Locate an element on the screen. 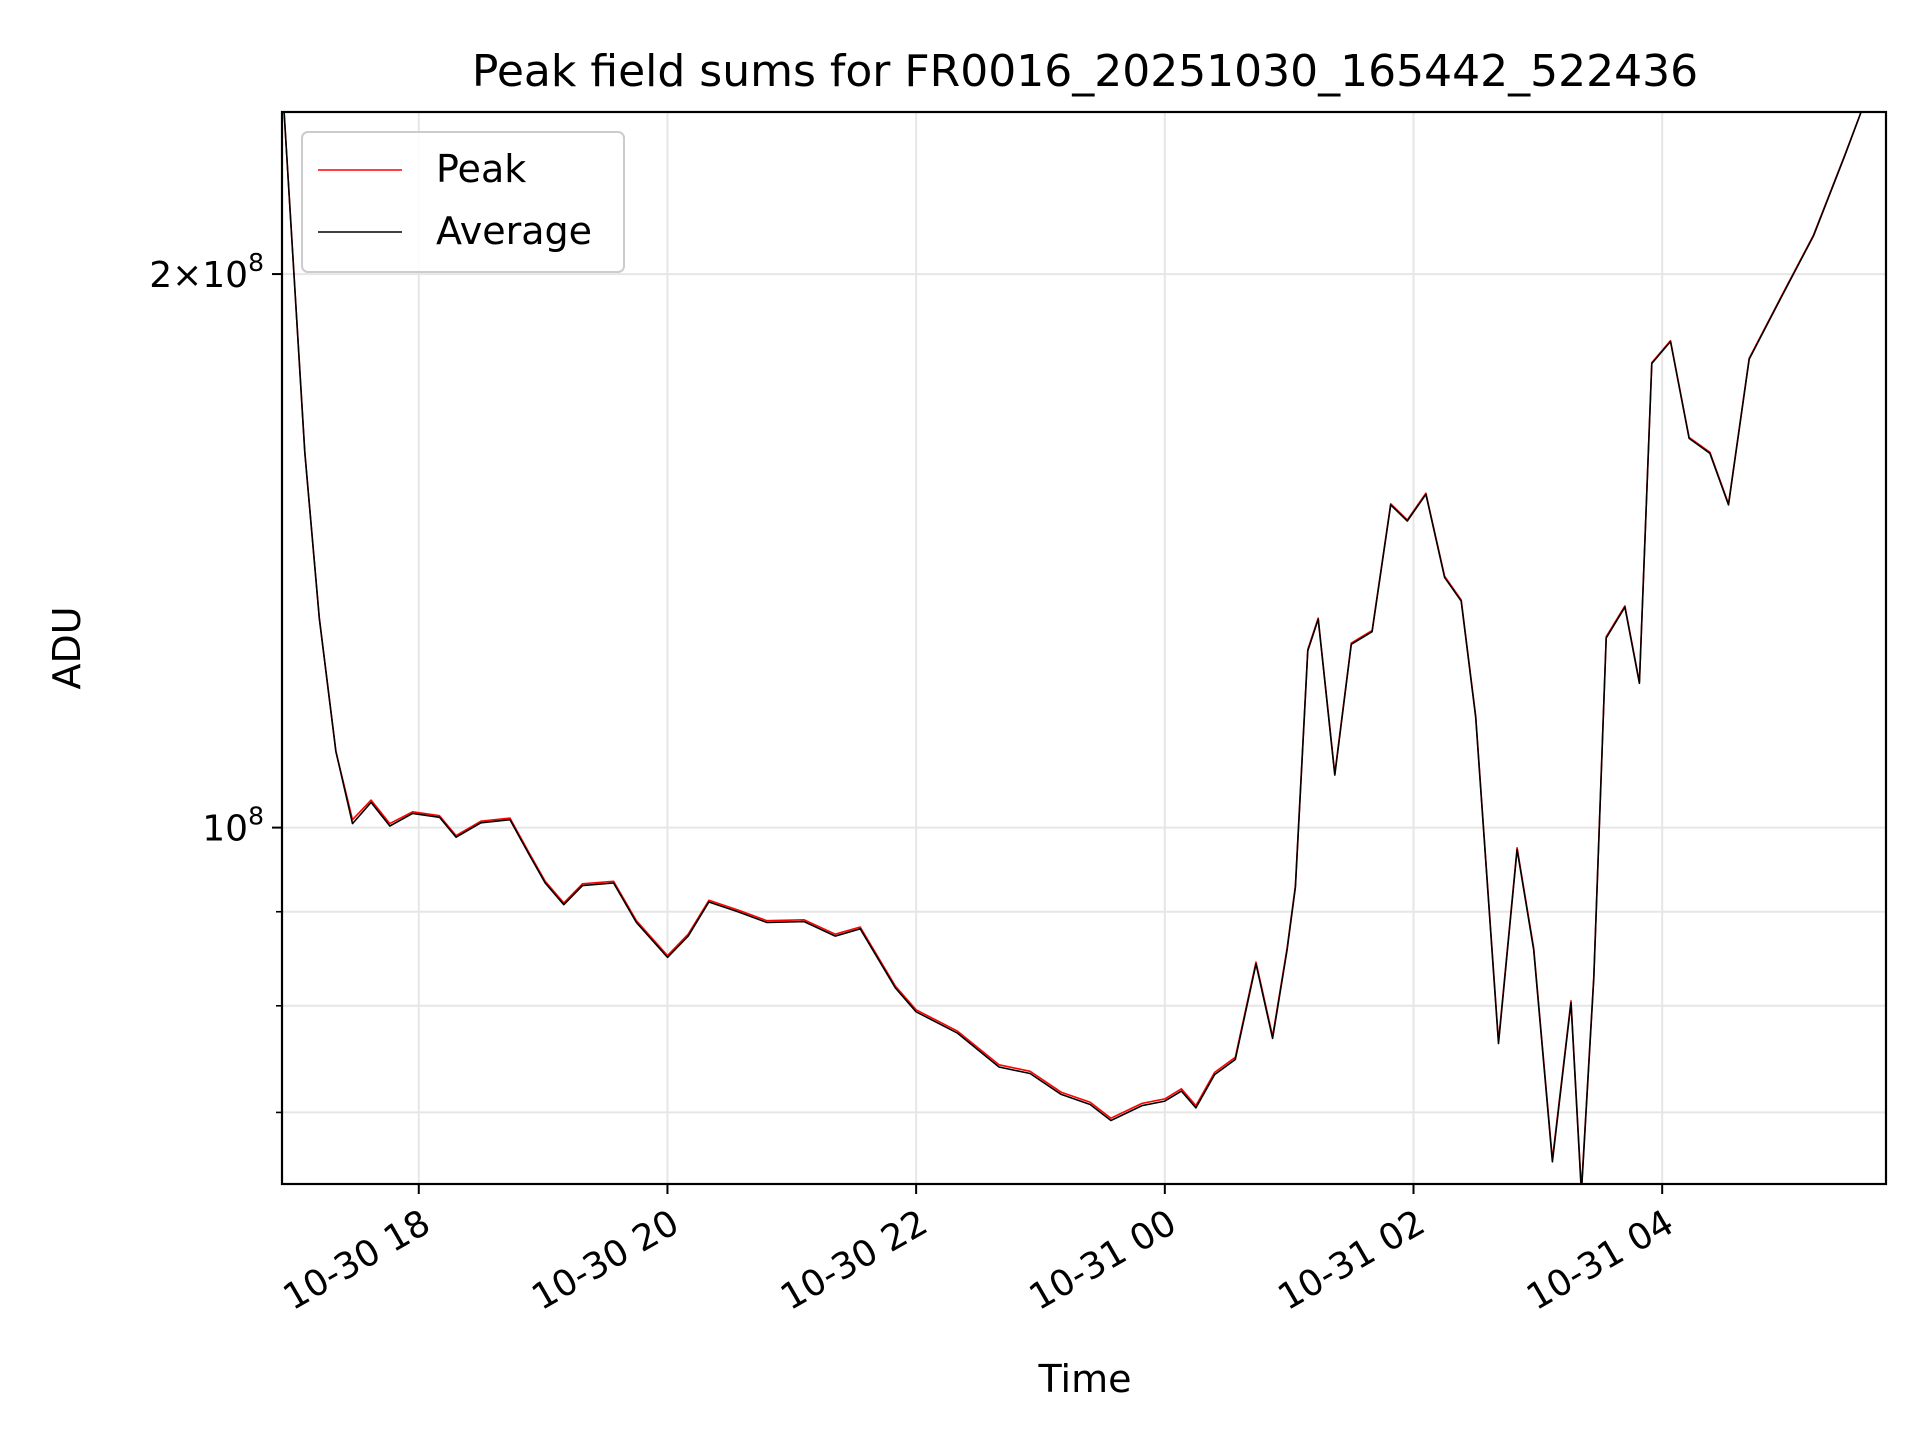 The width and height of the screenshot is (1920, 1440). y-axis-label: ADU is located at coordinates (67, 647).